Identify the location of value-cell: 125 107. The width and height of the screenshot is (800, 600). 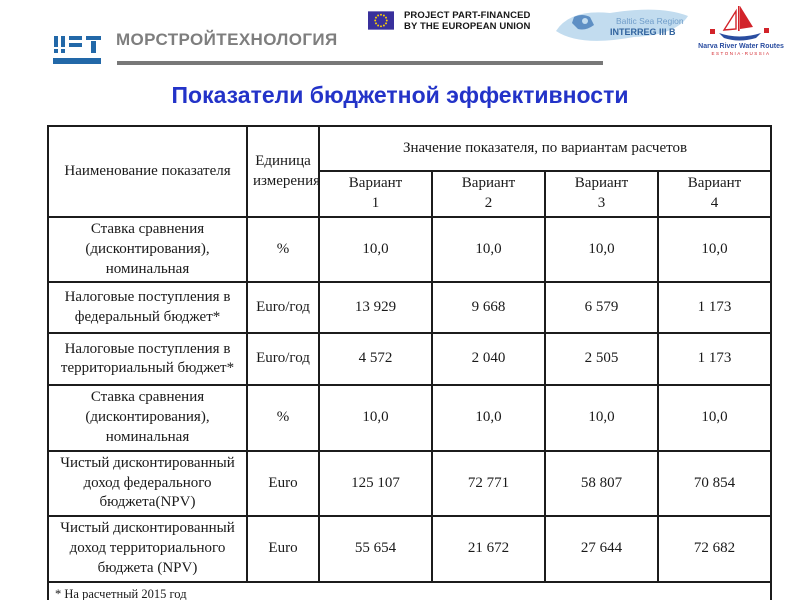
(375, 483).